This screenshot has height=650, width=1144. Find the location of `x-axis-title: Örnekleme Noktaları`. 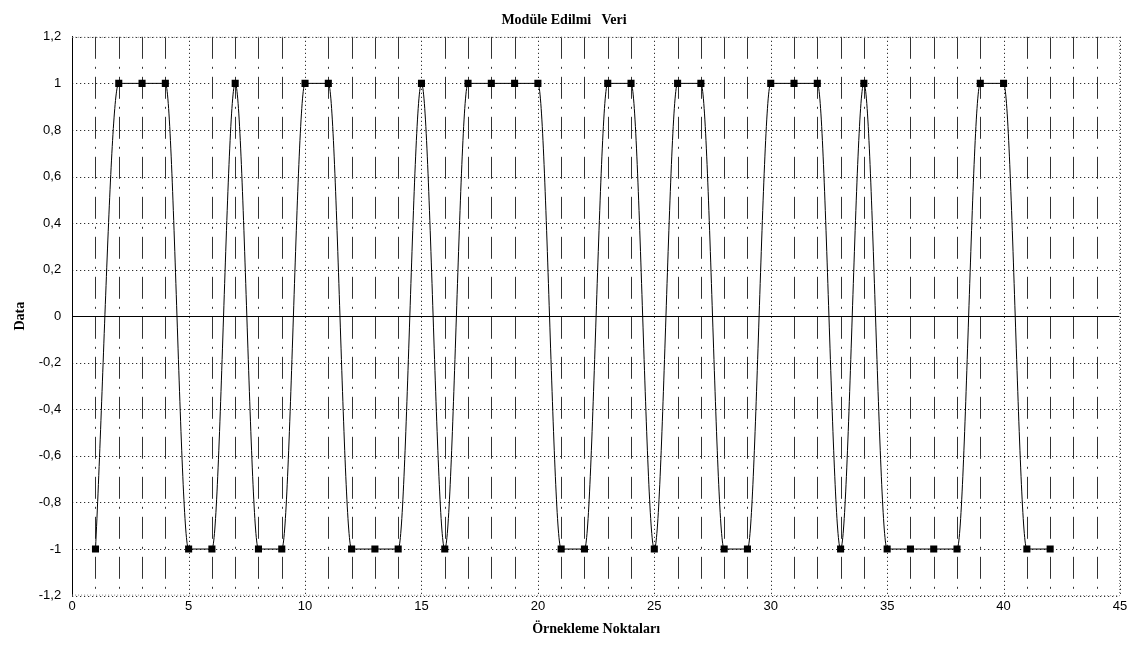

x-axis-title: Örnekleme Noktaları is located at coordinates (596, 628).